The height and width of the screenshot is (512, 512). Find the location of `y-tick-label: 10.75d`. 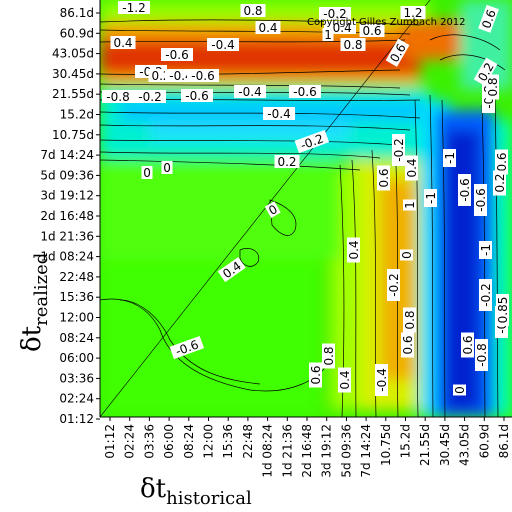

y-tick-label: 10.75d is located at coordinates (73, 135).